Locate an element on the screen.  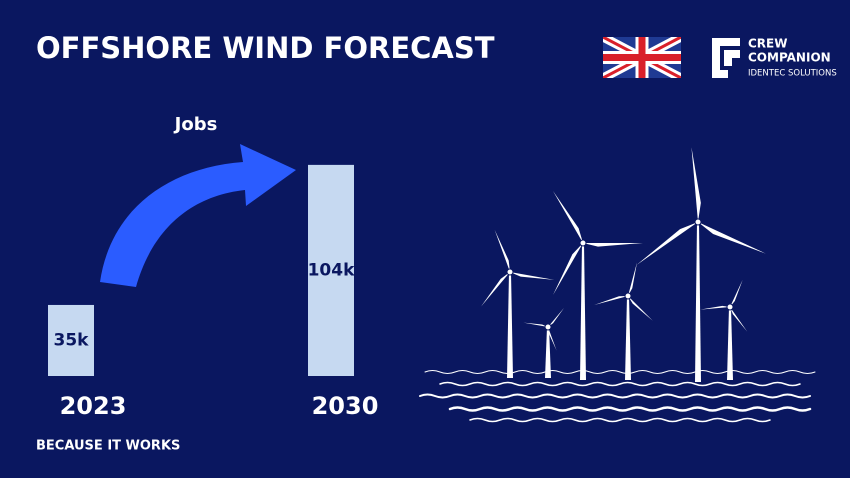
brand-tagline: IDENTEC SOLUTIONS is located at coordinates (792, 74).